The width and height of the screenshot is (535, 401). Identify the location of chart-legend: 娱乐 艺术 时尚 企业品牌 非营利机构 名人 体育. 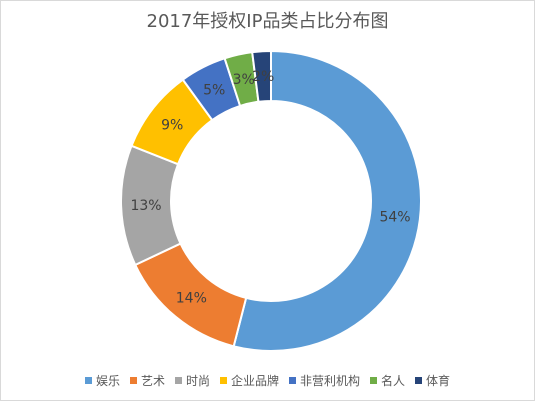
(267, 380).